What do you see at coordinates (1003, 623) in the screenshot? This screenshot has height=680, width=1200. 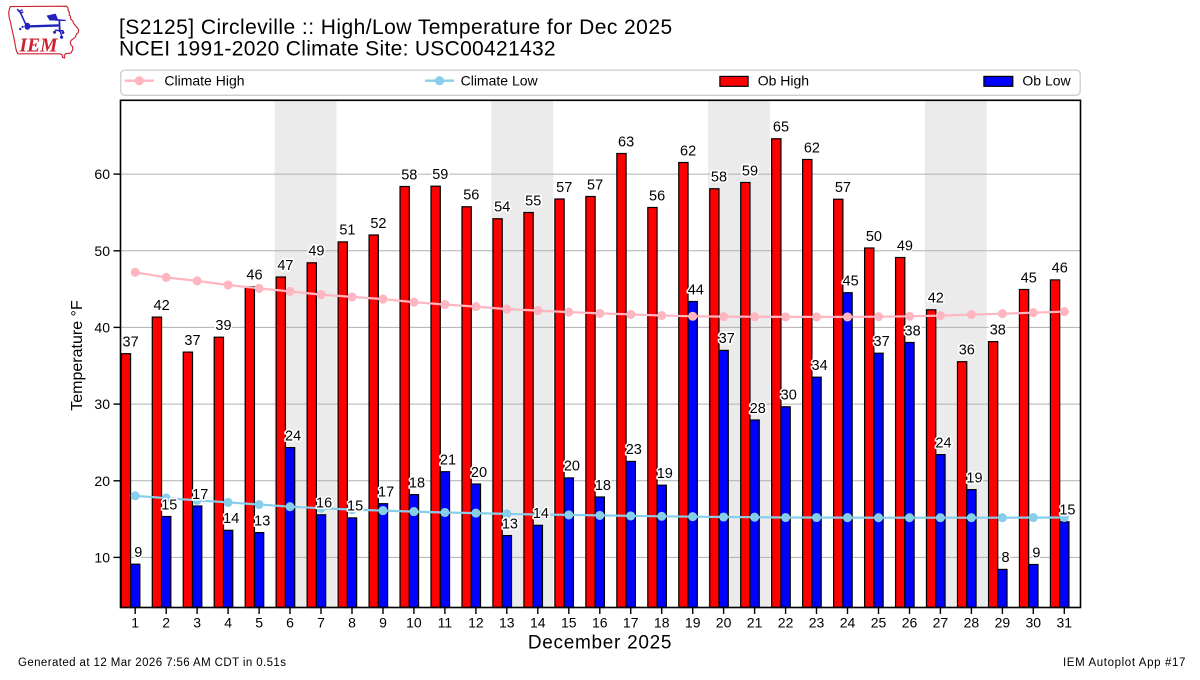 I see `svg-text: 29` at bounding box center [1003, 623].